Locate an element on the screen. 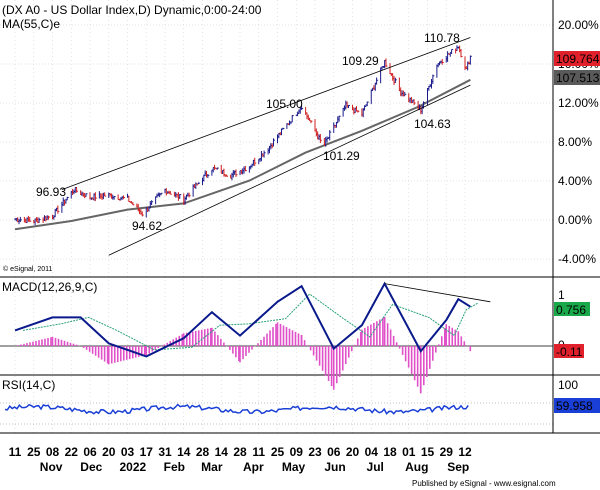  month-label: Aug is located at coordinates (416, 467).